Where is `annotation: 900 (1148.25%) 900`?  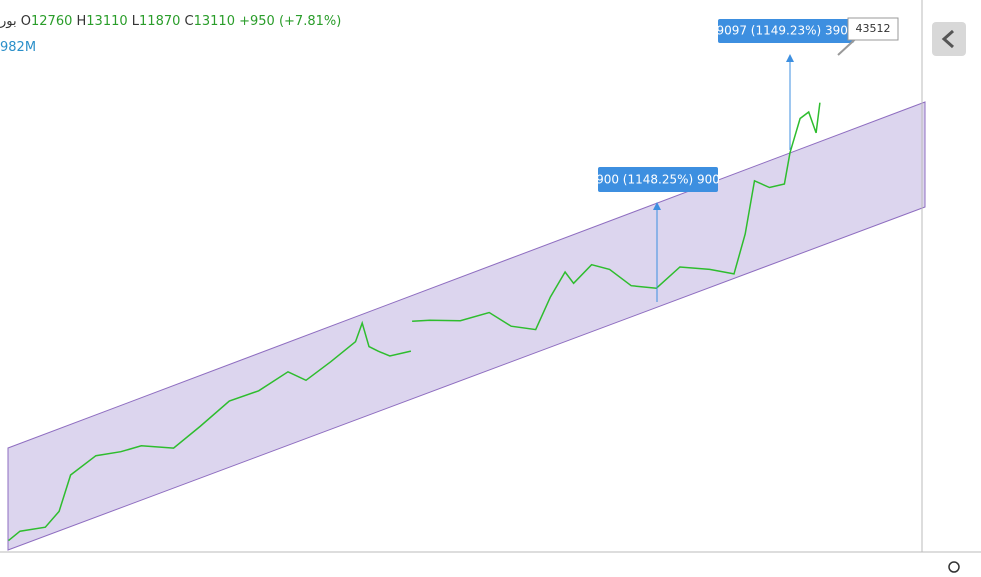 annotation: 900 (1148.25%) 900 is located at coordinates (658, 180).